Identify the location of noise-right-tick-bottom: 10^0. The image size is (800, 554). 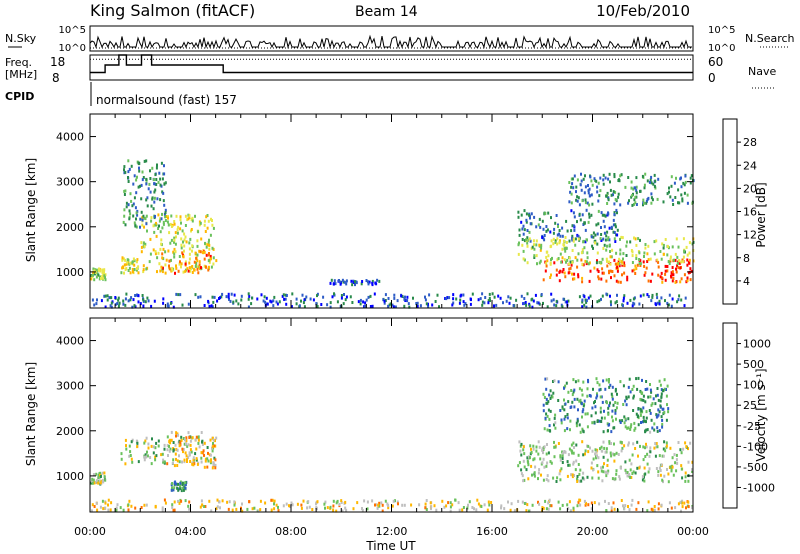
(721, 48).